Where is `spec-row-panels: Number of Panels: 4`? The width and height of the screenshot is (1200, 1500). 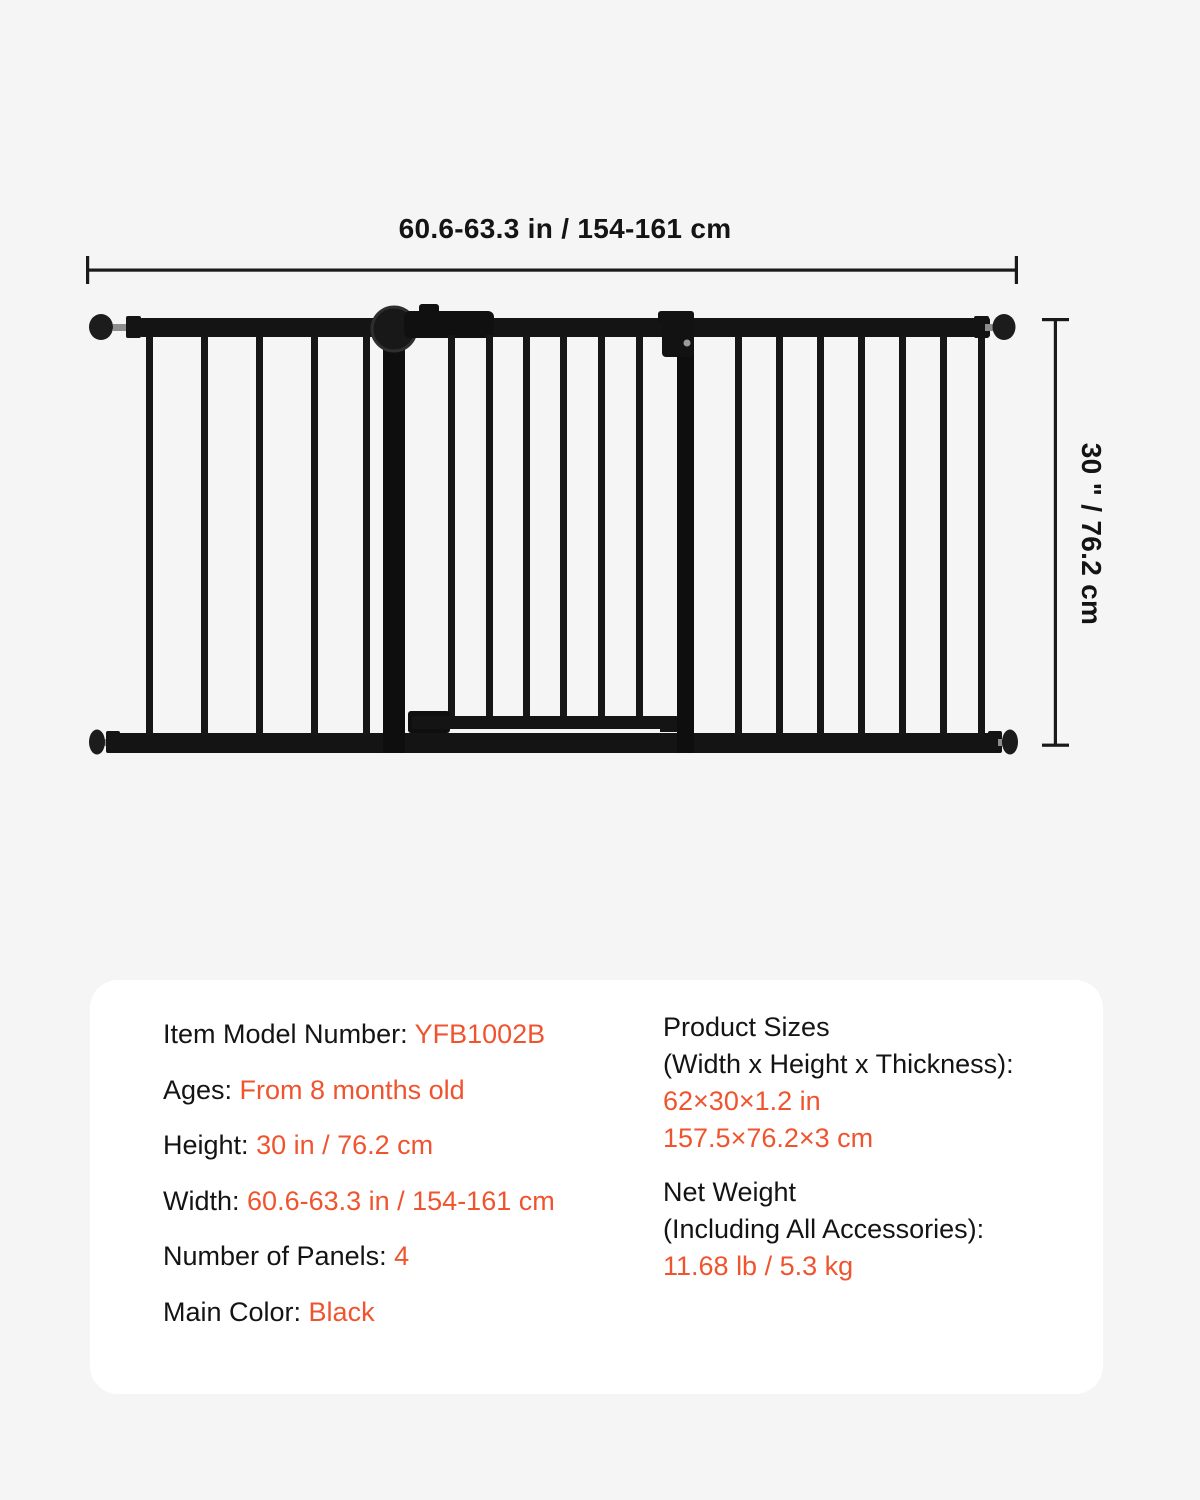 spec-row-panels: Number of Panels: 4 is located at coordinates (398, 1256).